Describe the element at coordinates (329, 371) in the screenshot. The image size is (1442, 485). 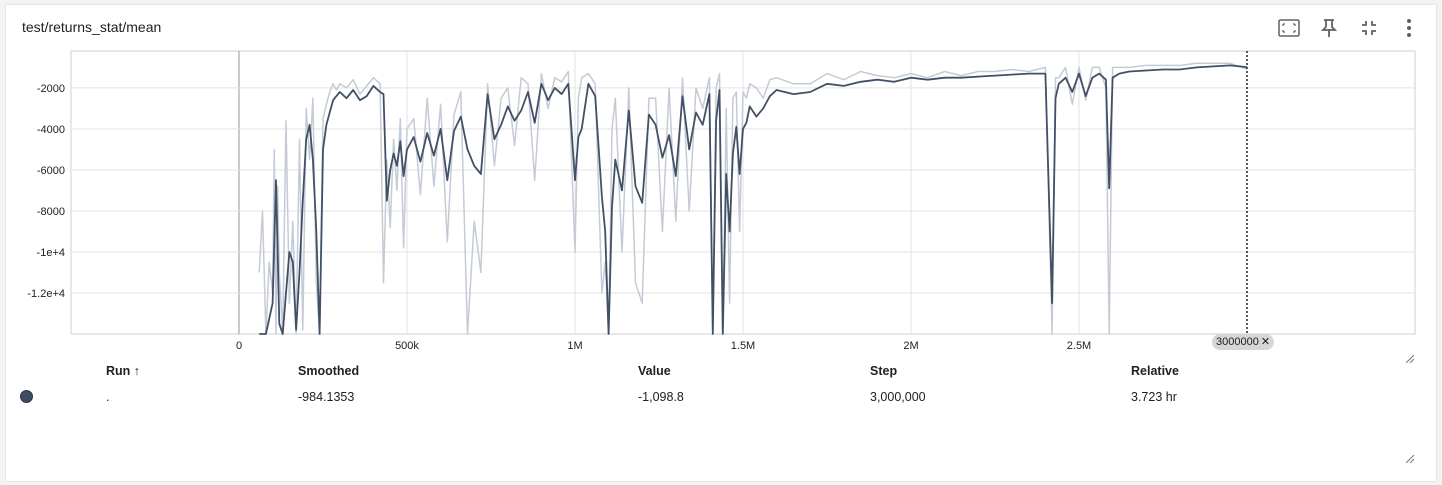
I see `column-header-smoothed: Smoothed` at that location.